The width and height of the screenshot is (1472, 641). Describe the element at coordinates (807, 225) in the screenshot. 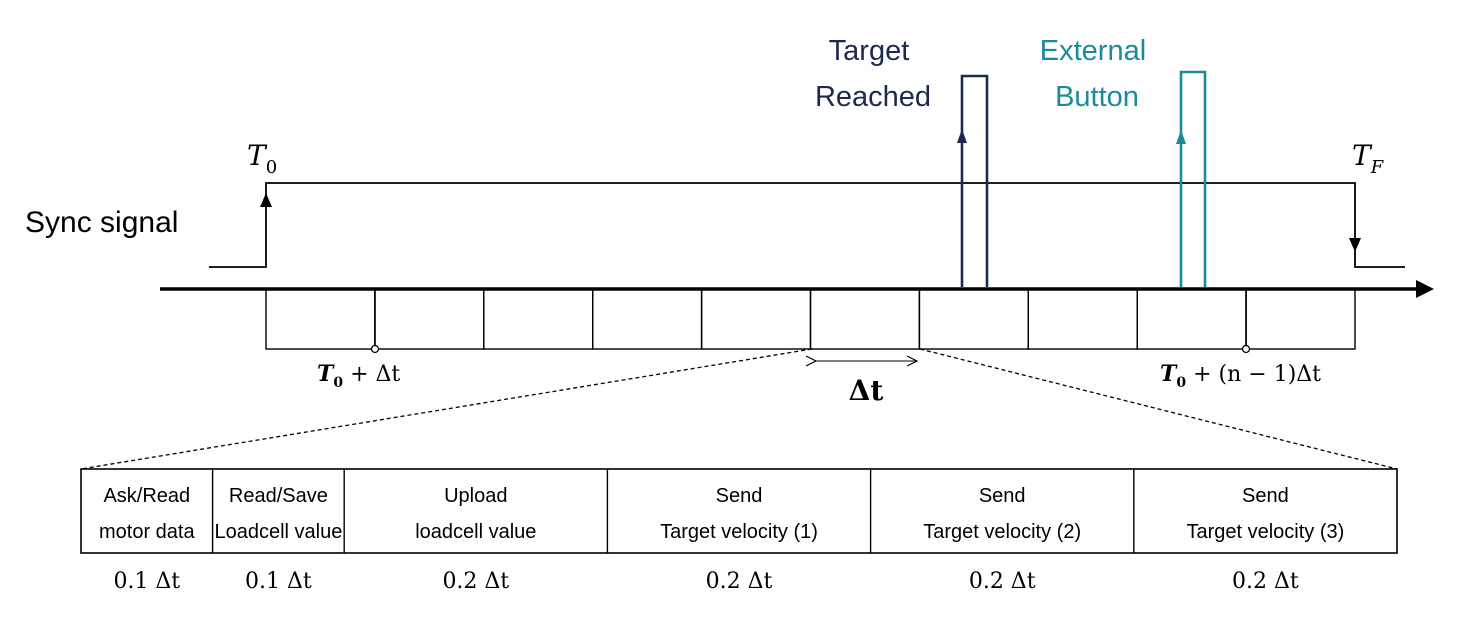

I see `sync-signal-wave` at that location.